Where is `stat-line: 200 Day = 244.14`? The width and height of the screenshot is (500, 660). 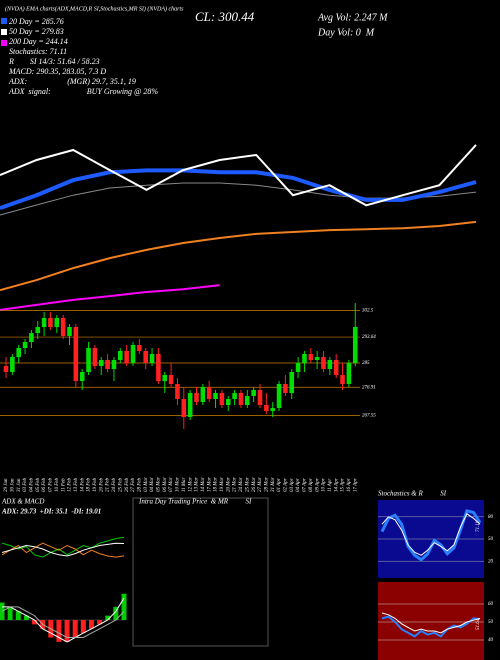
stat-line: 200 Day = 244.14 is located at coordinates (38, 41).